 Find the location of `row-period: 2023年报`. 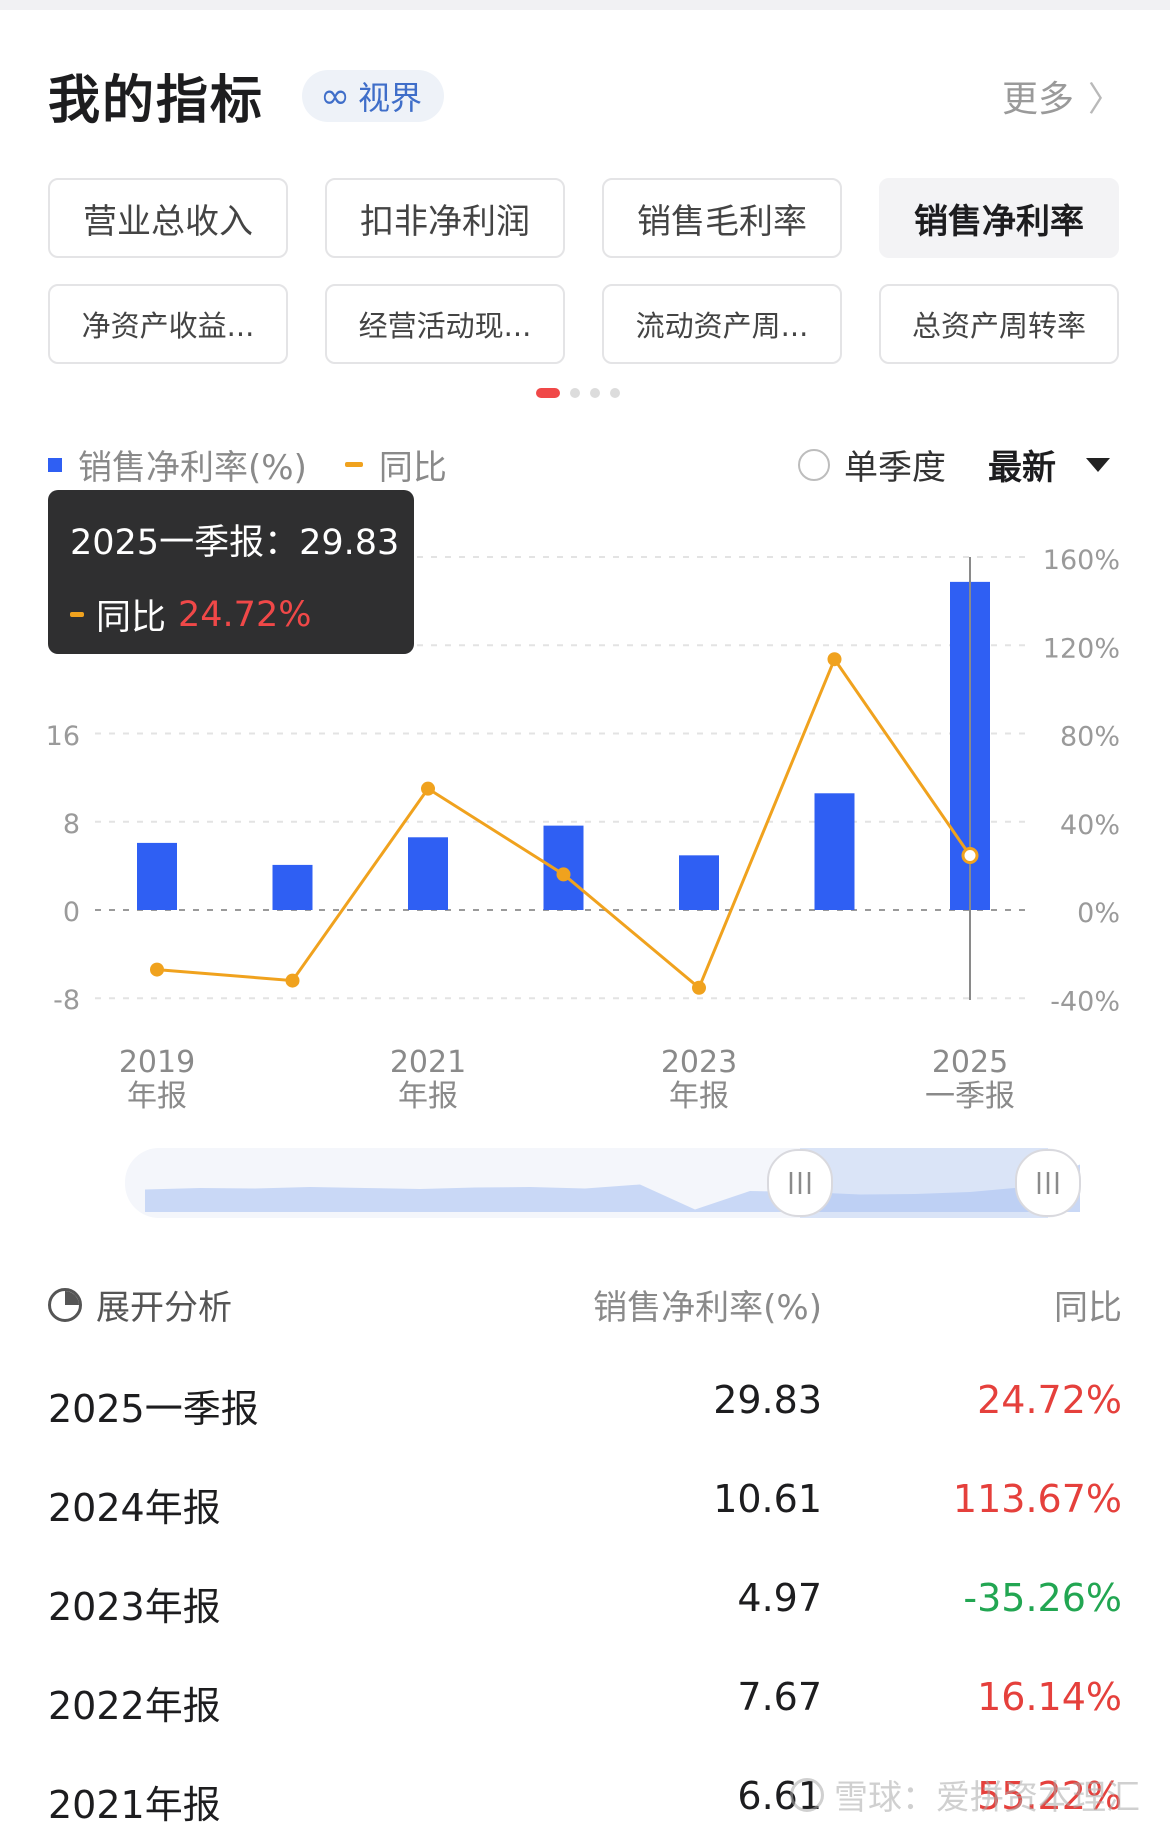

row-period: 2023年报 is located at coordinates (134, 1607).